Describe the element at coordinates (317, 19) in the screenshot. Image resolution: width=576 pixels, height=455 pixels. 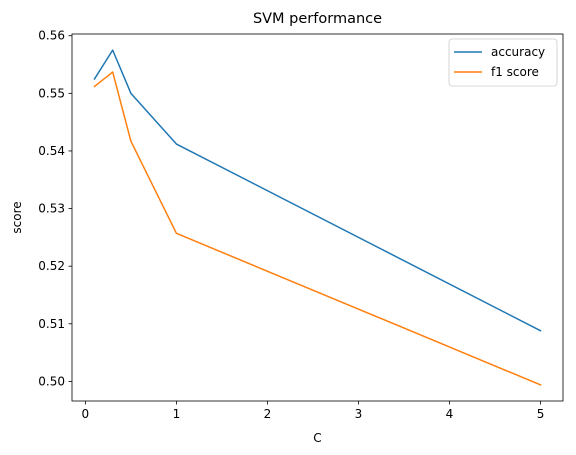
I see `chart-title: SVM performance` at that location.